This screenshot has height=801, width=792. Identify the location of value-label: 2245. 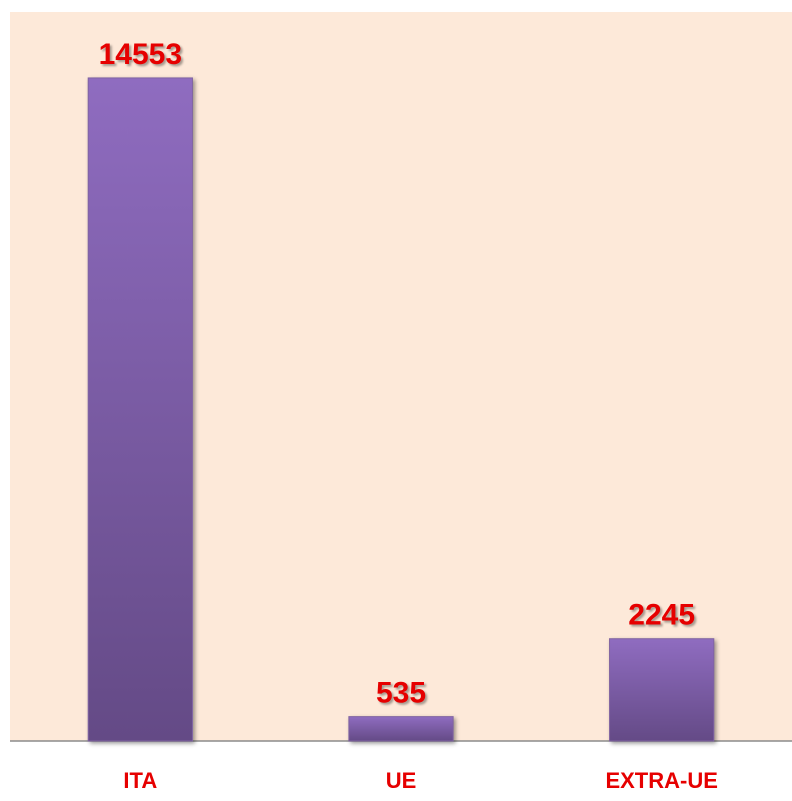
(661, 615).